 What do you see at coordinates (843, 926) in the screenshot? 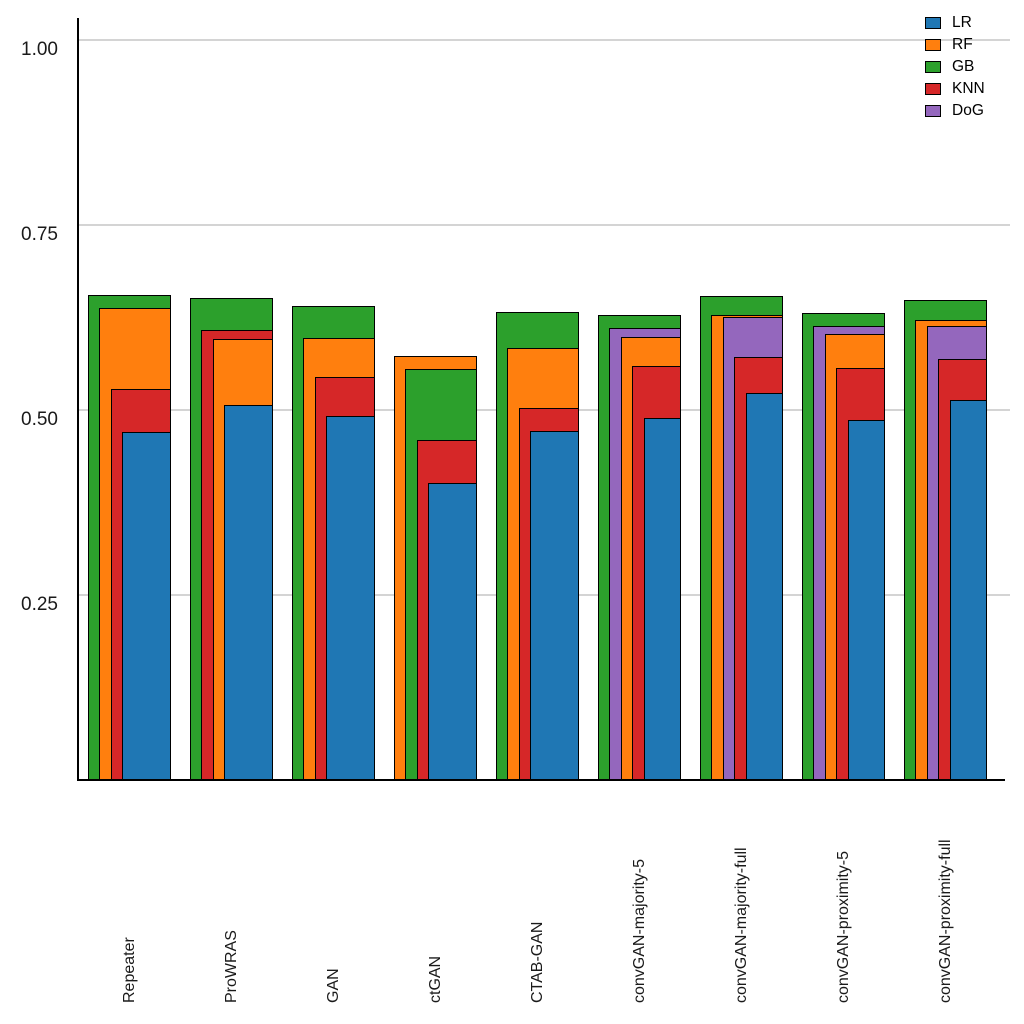
I see `x-tick-label-convgan-proximity-5: convGAN-proximity-5` at bounding box center [843, 926].